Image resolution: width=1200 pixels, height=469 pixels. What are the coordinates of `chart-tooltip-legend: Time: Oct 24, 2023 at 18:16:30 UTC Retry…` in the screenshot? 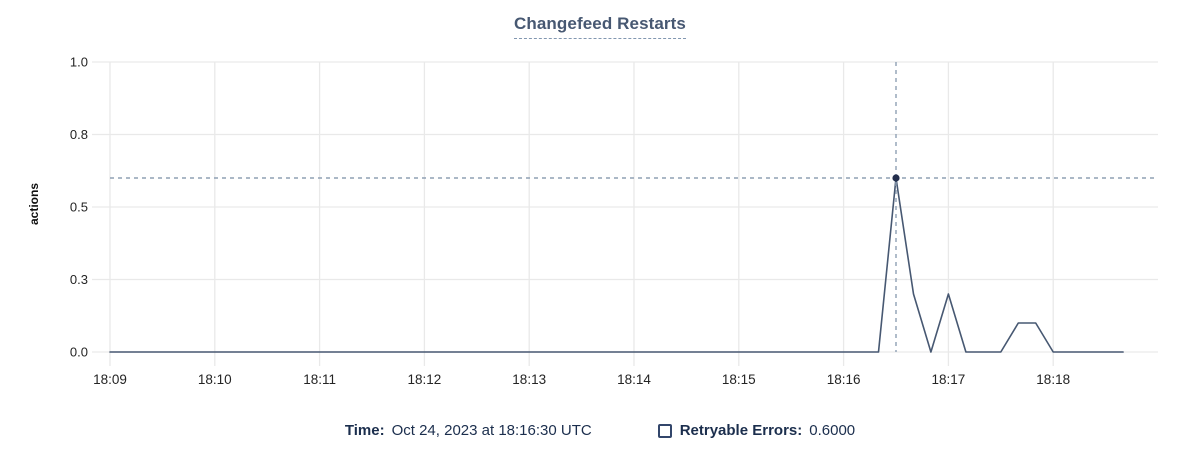 It's located at (600, 430).